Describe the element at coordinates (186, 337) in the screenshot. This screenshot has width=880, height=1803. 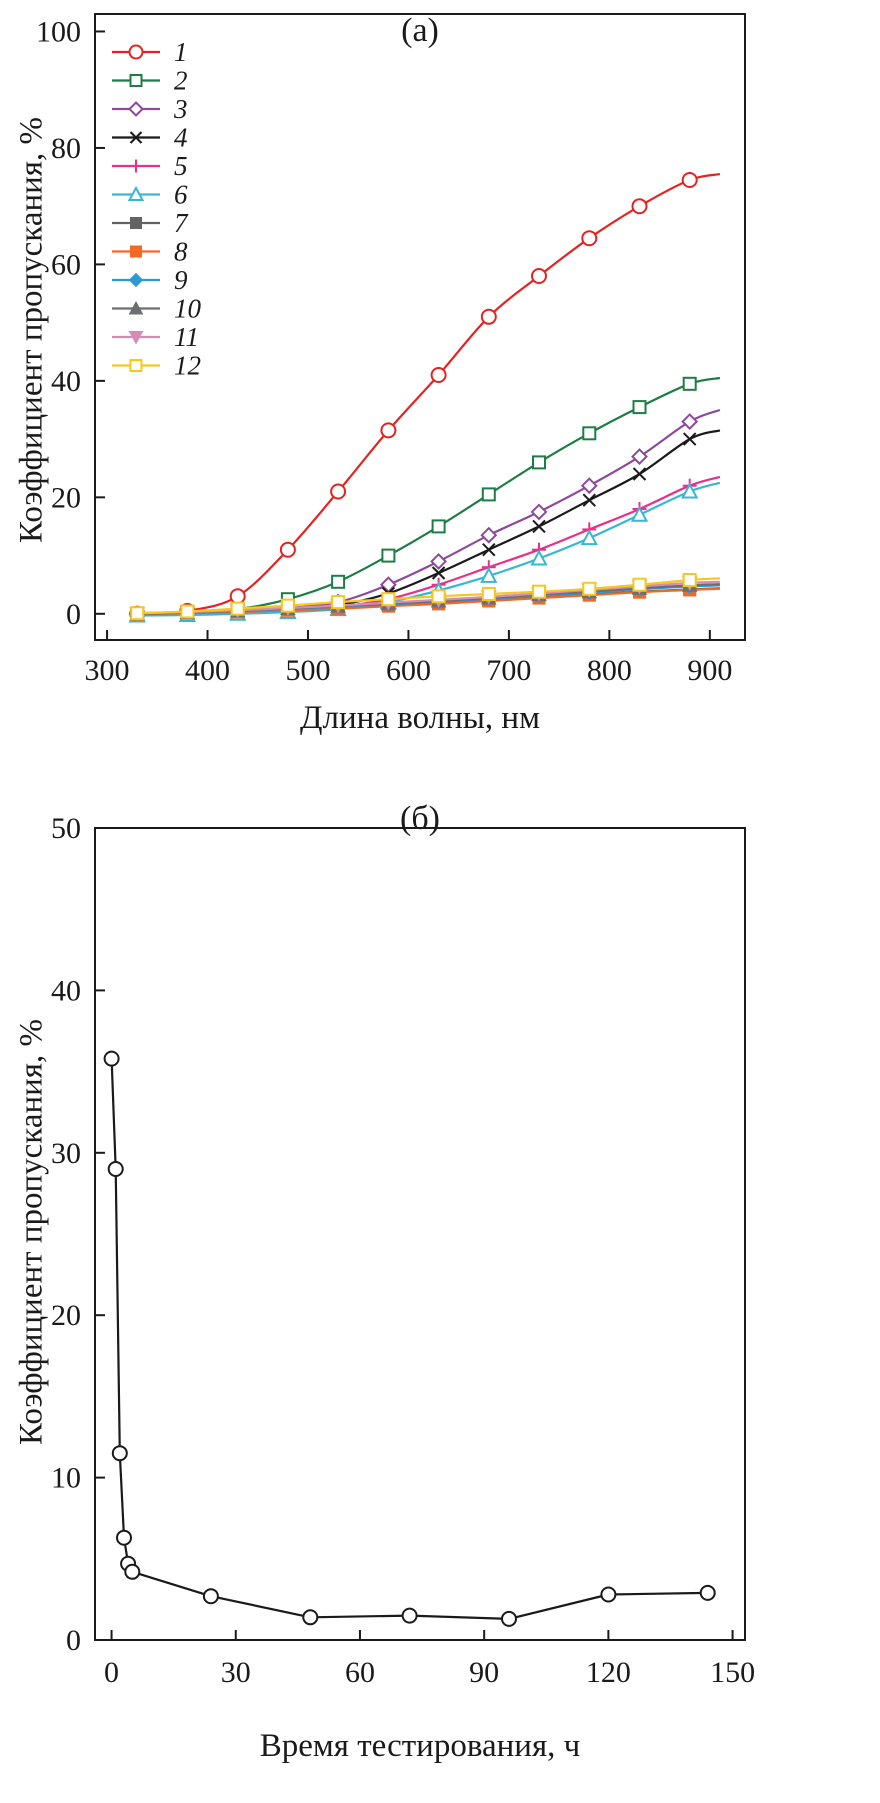
I see `legend-item-label: 11` at that location.